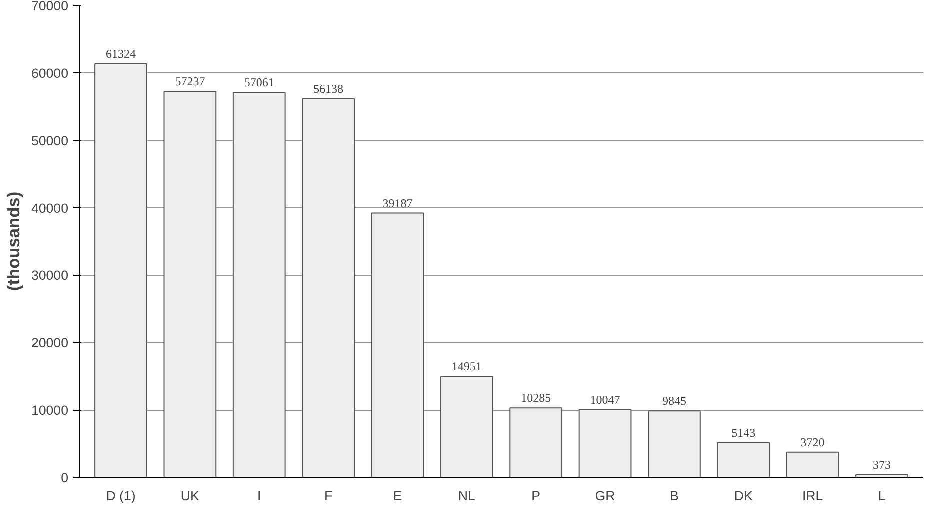 The height and width of the screenshot is (506, 928). What do you see at coordinates (882, 496) in the screenshot?
I see `x-tick-label: L` at bounding box center [882, 496].